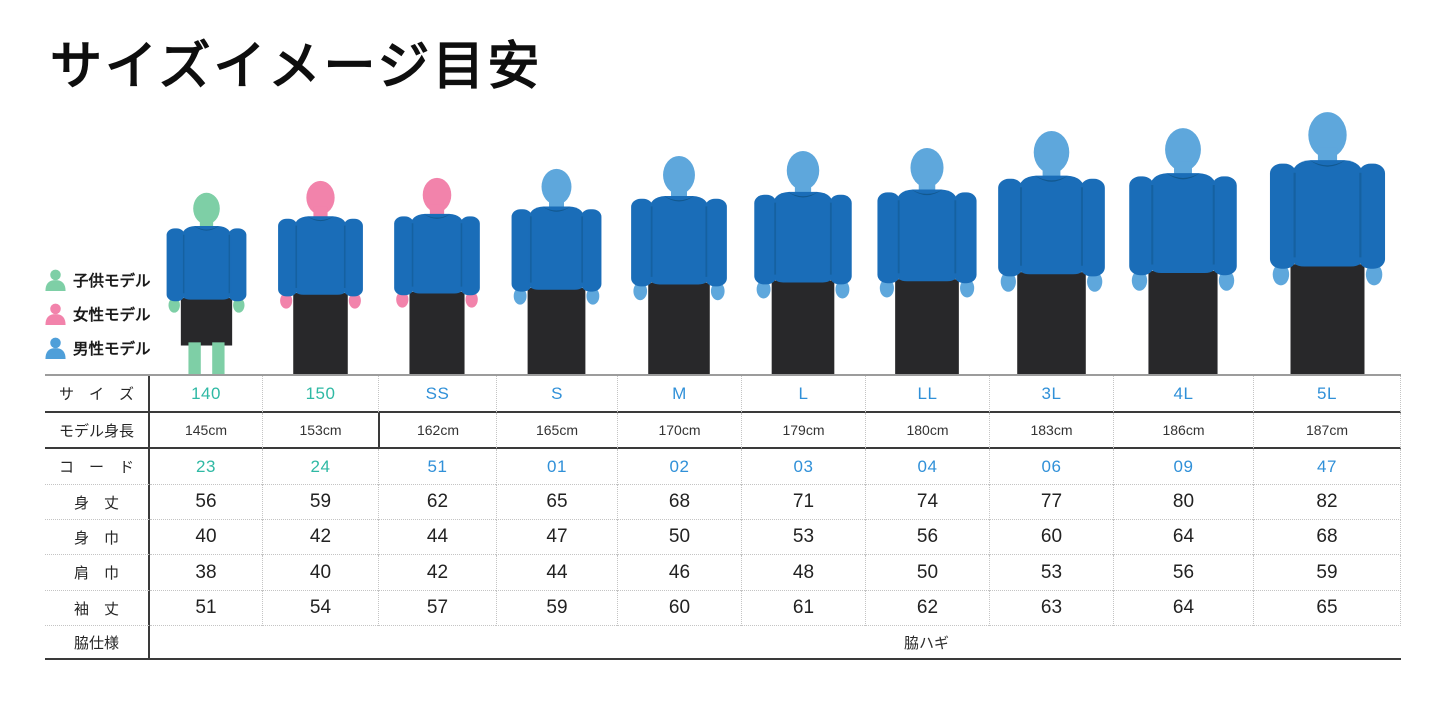  What do you see at coordinates (679, 394) in the screenshot?
I see `size-cell: M` at bounding box center [679, 394].